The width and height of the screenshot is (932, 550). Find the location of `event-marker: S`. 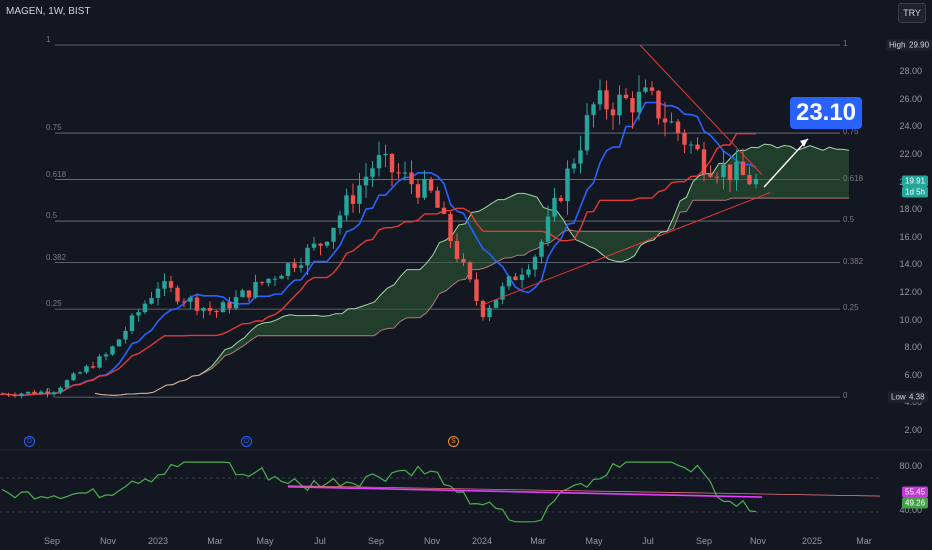

event-marker: S is located at coordinates (453, 441).